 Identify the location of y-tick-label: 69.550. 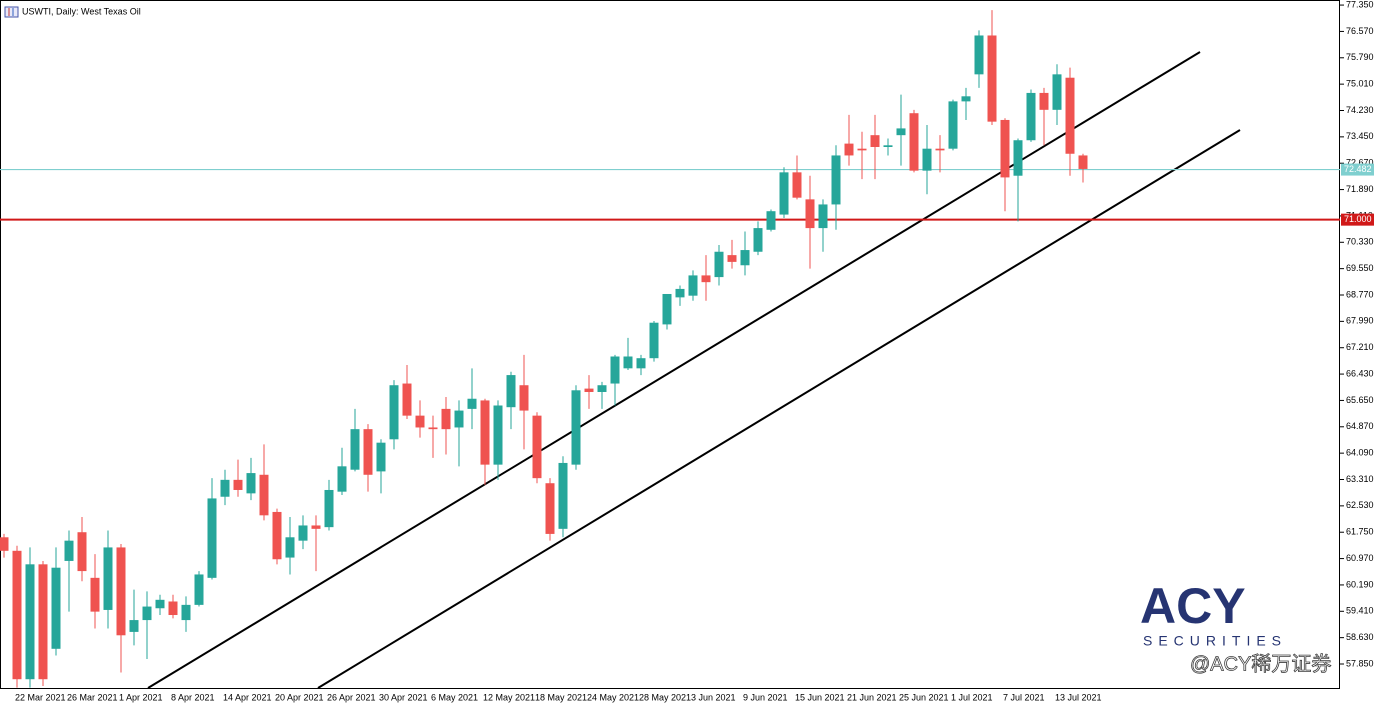
(1360, 268).